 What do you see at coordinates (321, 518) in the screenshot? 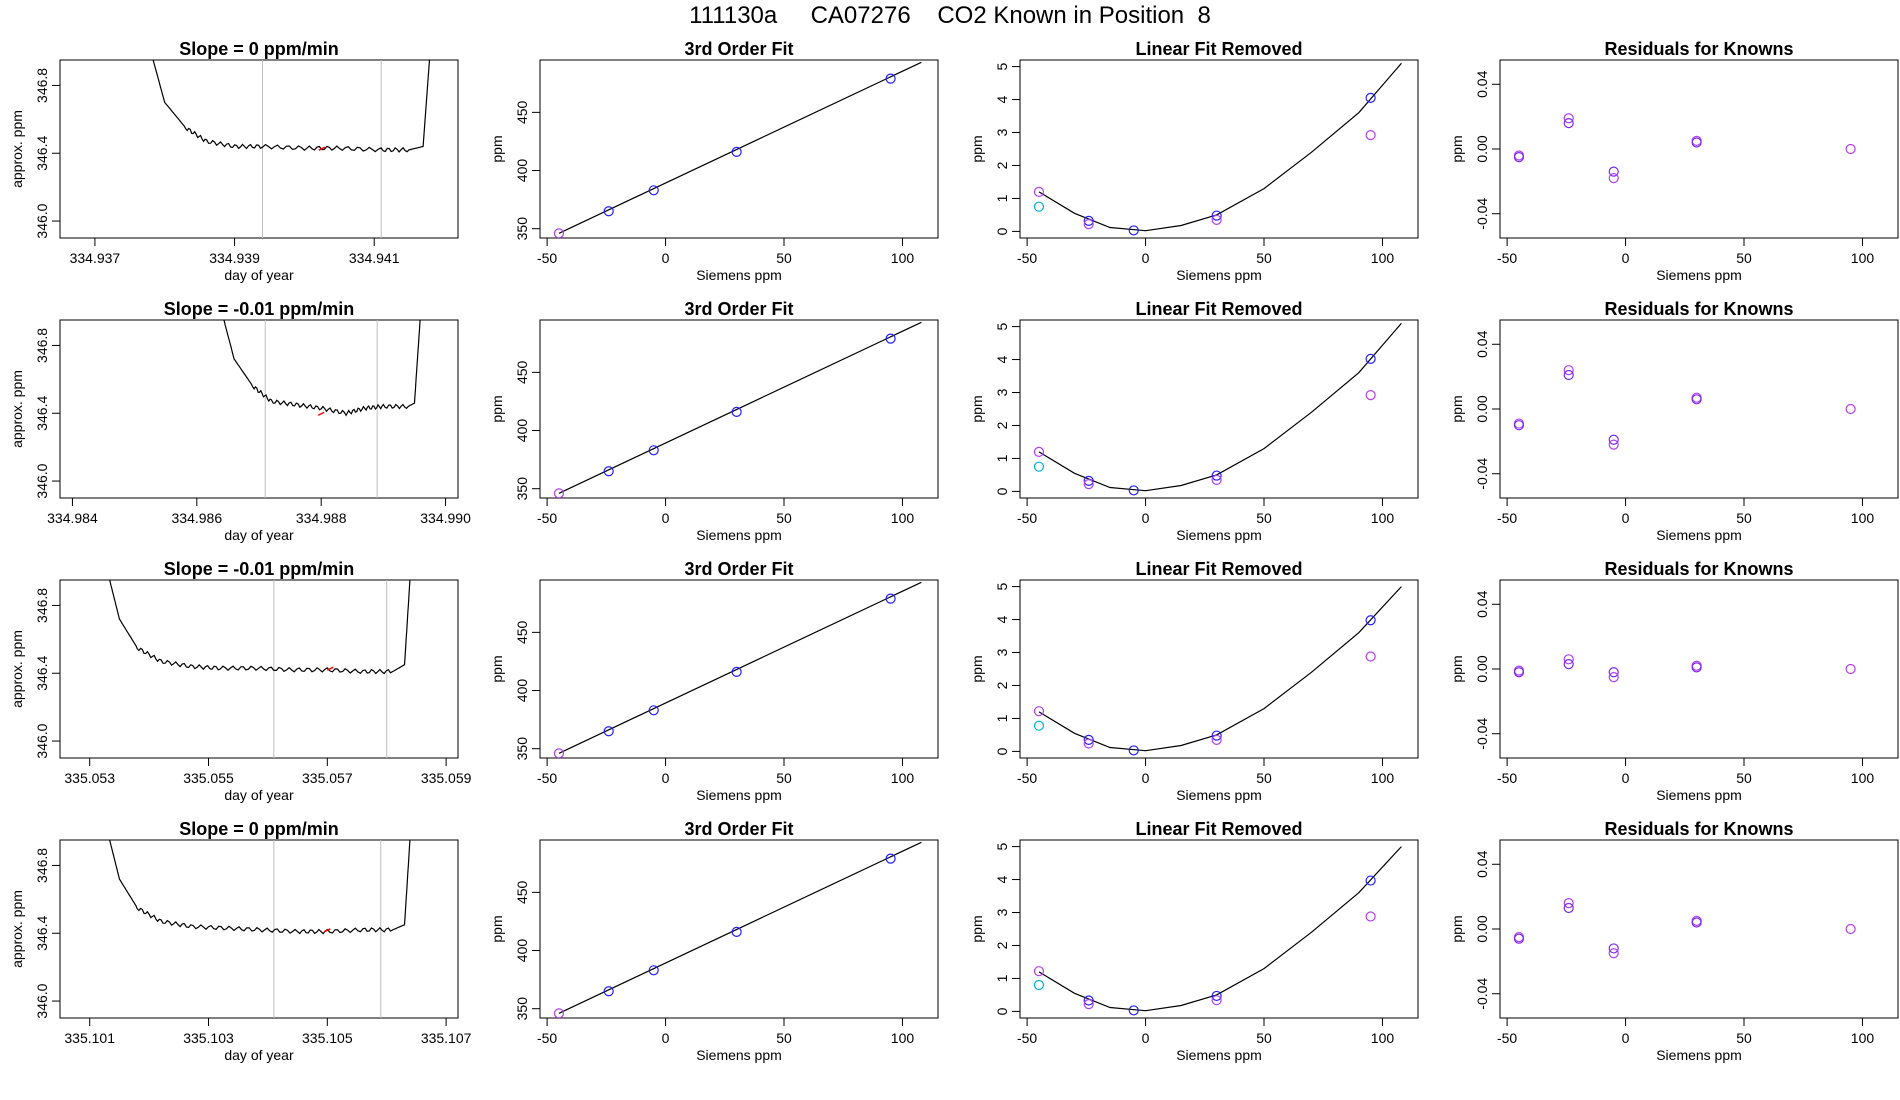
I see `x-tick-label: 334.988` at bounding box center [321, 518].